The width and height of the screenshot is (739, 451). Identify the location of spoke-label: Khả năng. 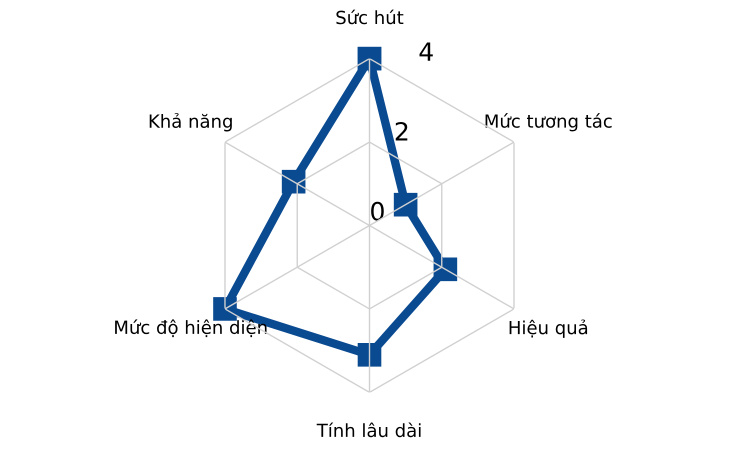
(191, 122).